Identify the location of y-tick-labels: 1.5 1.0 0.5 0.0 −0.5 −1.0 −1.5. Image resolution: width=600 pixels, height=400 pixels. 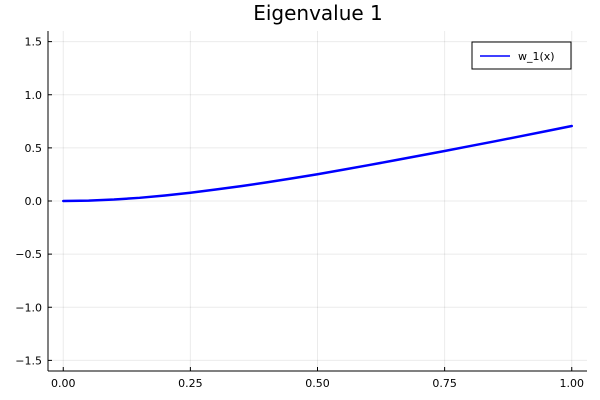
(33, 201).